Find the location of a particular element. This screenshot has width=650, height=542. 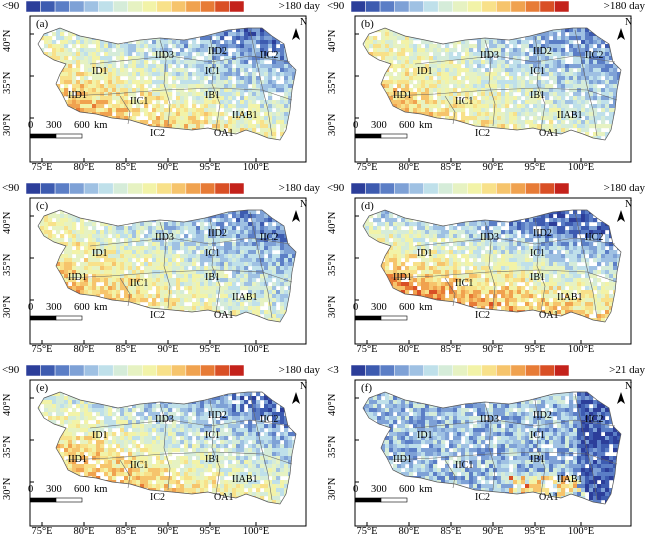

panel-label: (e) is located at coordinates (42, 388).